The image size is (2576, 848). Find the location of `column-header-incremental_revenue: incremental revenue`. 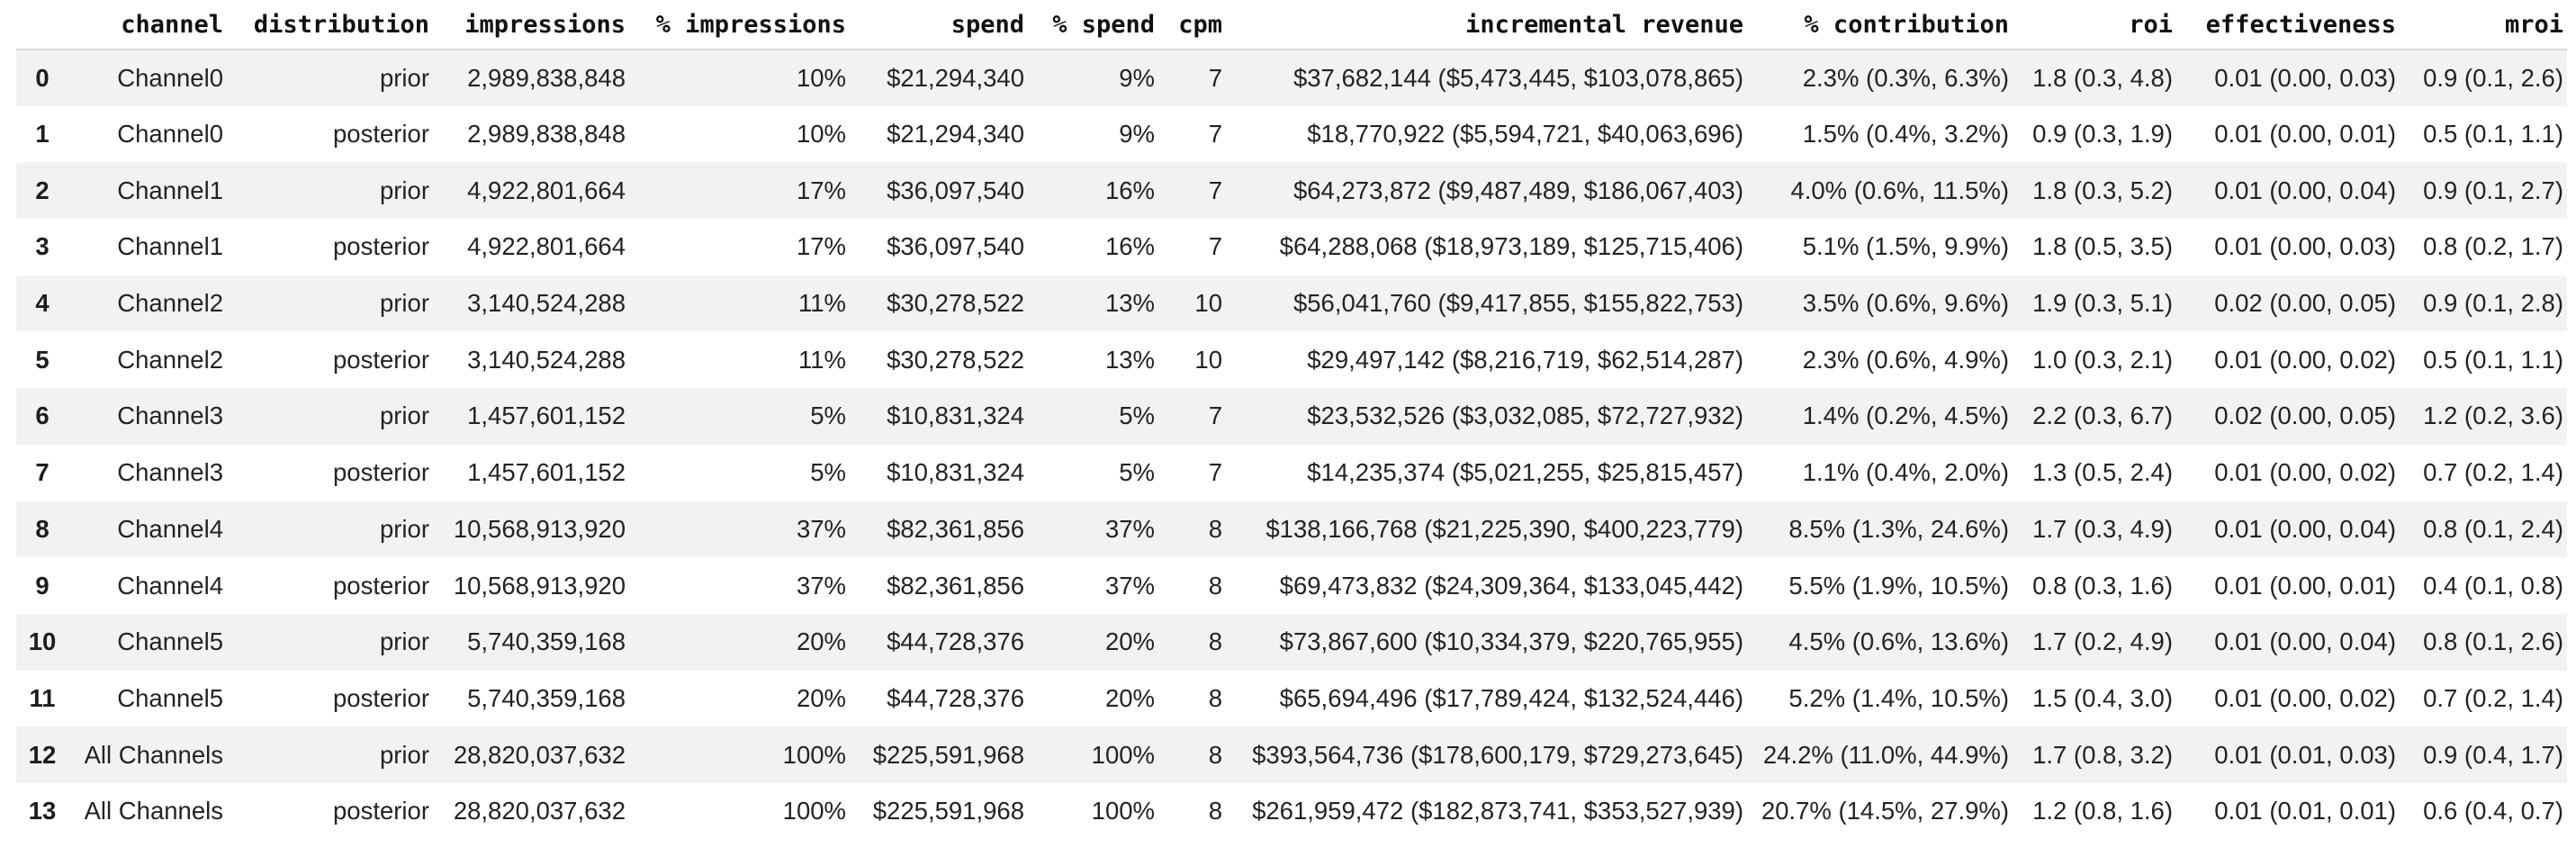

column-header-incremental_revenue: incremental revenue is located at coordinates (1495, 25).